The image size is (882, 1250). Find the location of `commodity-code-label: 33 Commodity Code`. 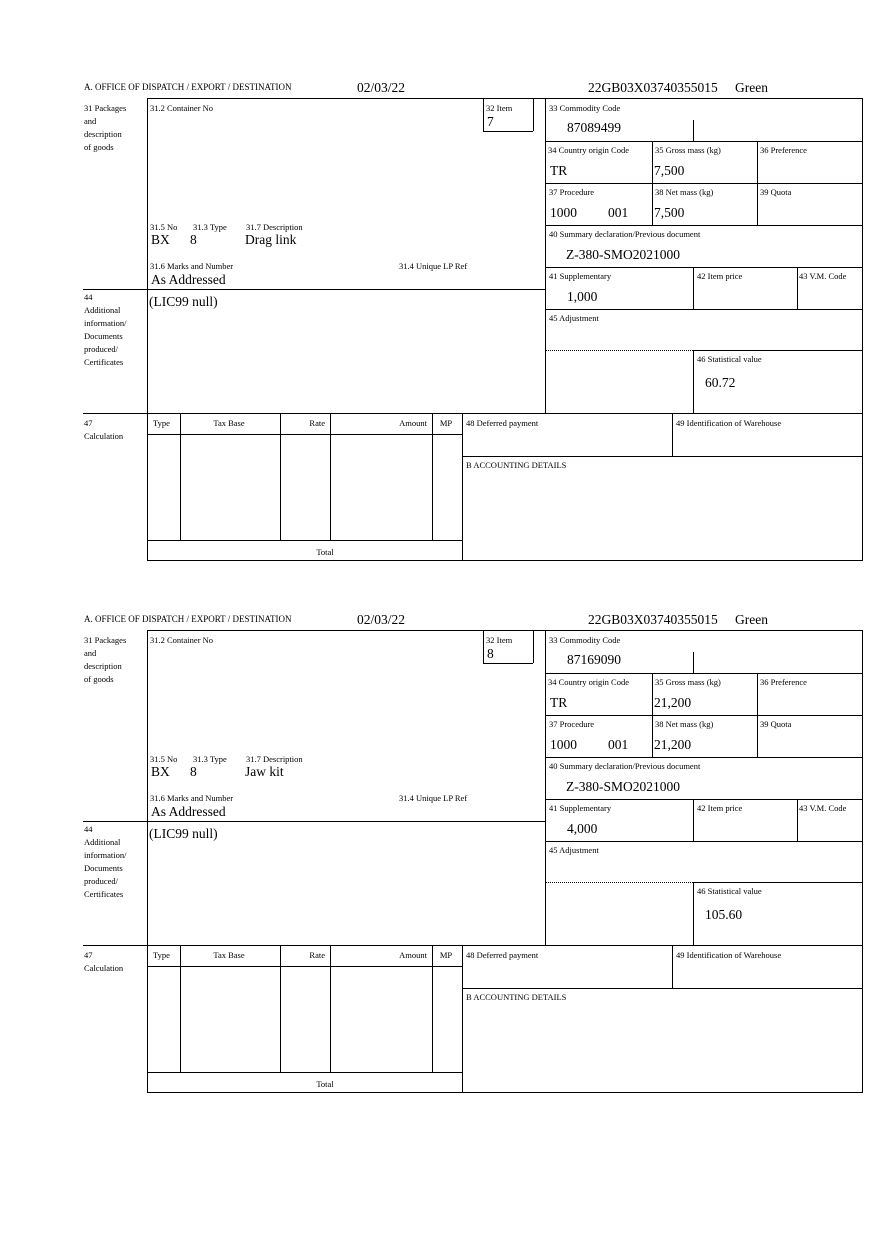

commodity-code-label: 33 Commodity Code is located at coordinates (585, 640).